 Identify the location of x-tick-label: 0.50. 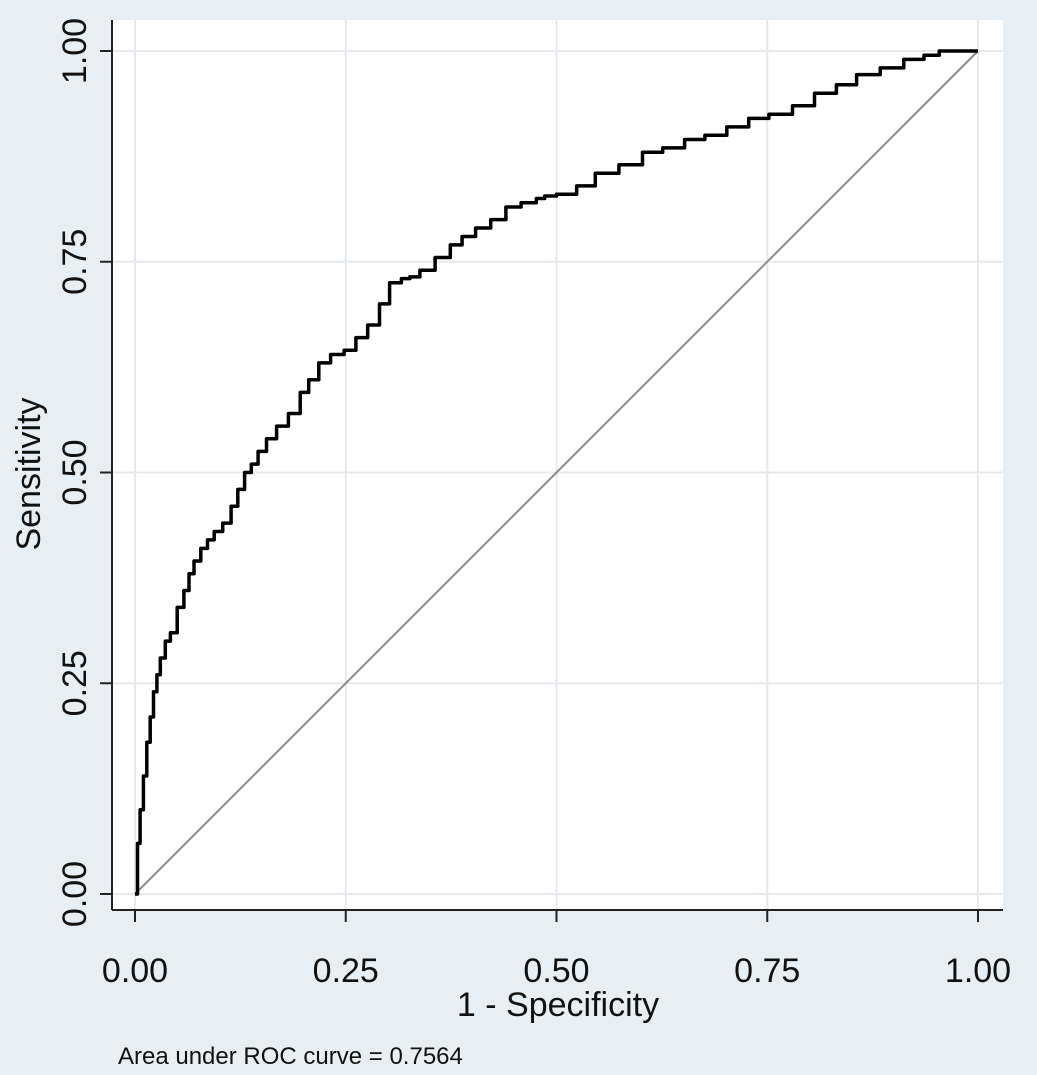
(556, 971).